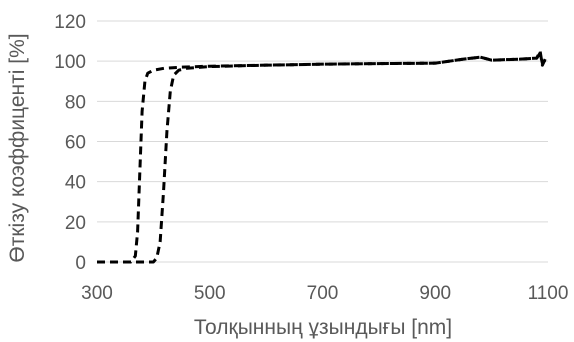  What do you see at coordinates (97, 293) in the screenshot?
I see `x-tick-label: 300` at bounding box center [97, 293].